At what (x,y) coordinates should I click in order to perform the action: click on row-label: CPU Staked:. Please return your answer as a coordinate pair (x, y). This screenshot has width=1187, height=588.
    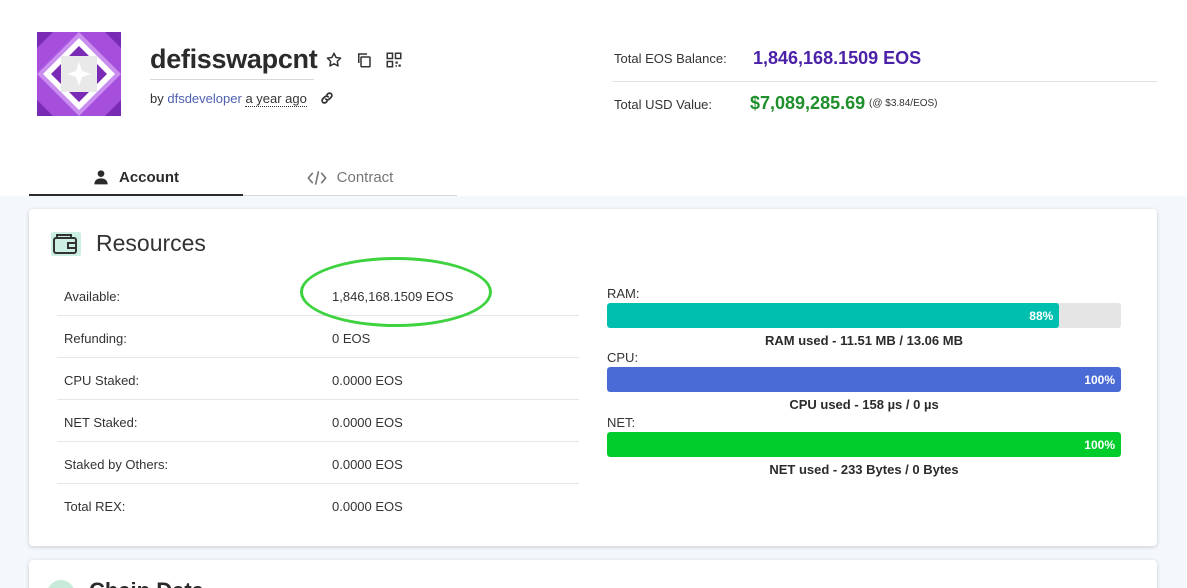
    Looking at the image, I should click on (102, 380).